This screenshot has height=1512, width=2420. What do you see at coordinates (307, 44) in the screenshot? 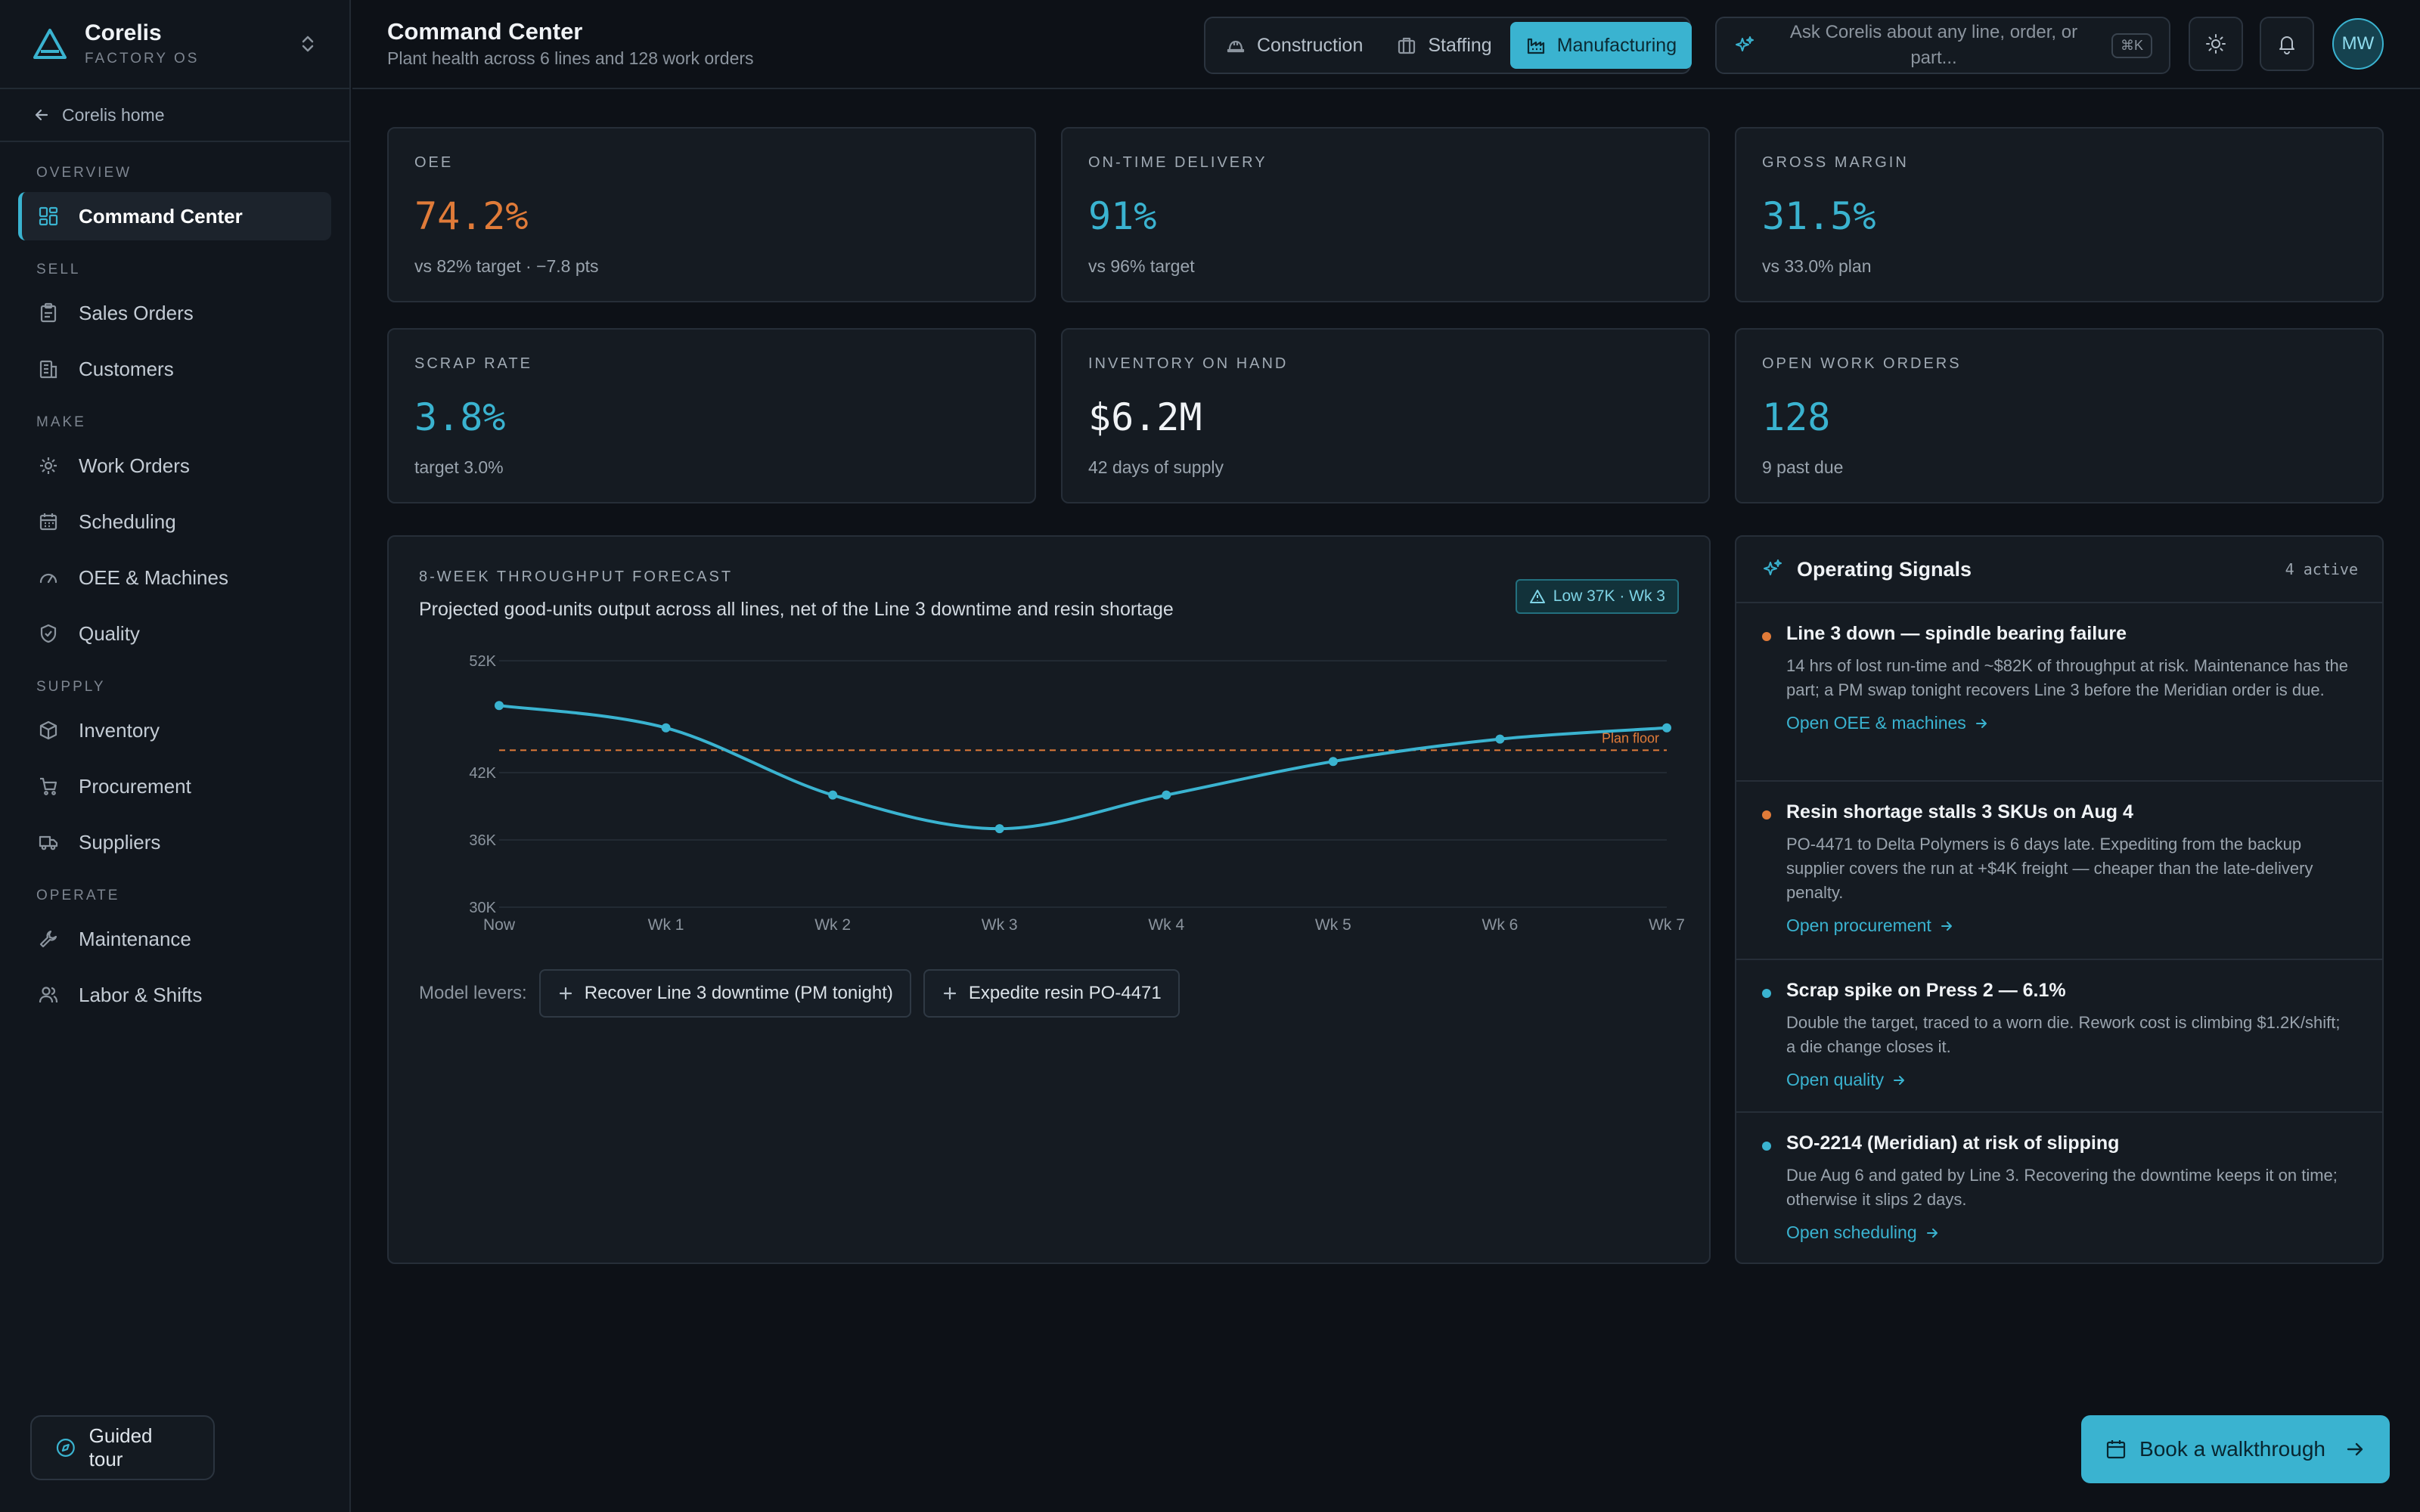
I see `chevron-updown-icon` at bounding box center [307, 44].